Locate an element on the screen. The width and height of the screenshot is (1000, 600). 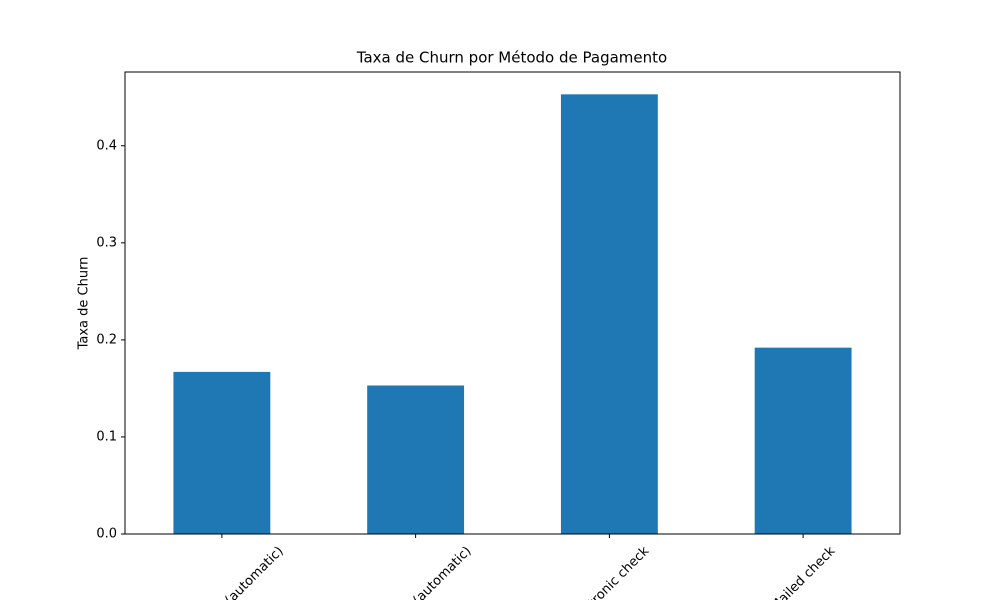
x-tick-label: Electronic check is located at coordinates (609, 571).